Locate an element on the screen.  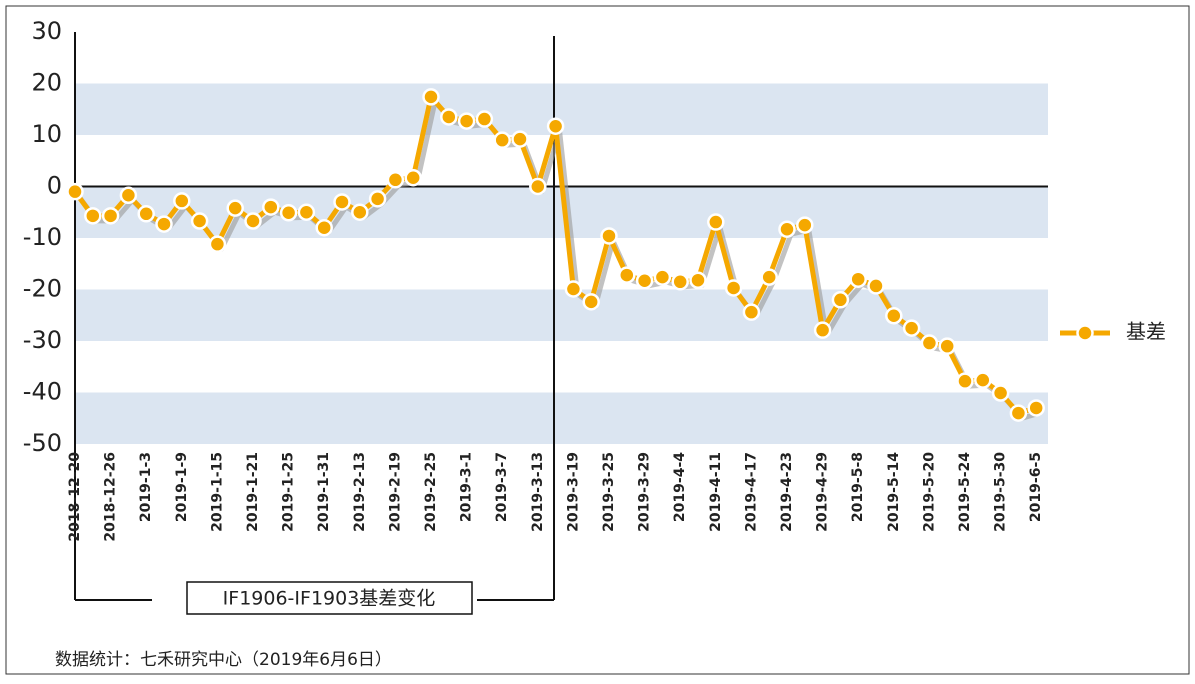
x-tick-label: 2019-2-19 is located at coordinates (395, 492).